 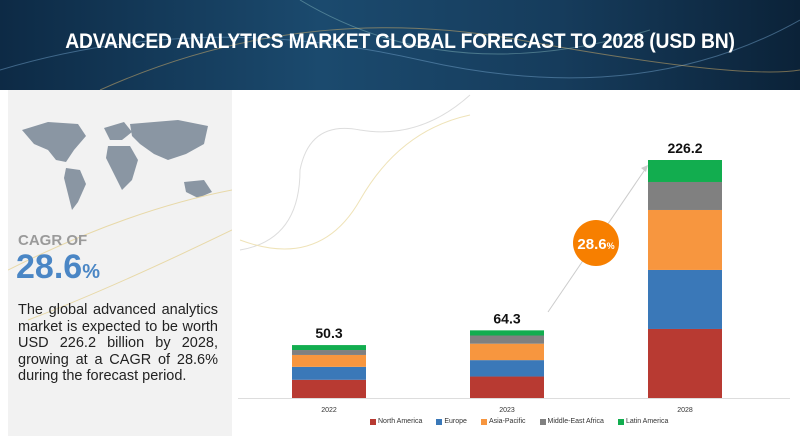 I want to click on bar-segment-asia-pacific-2028, so click(x=685, y=239).